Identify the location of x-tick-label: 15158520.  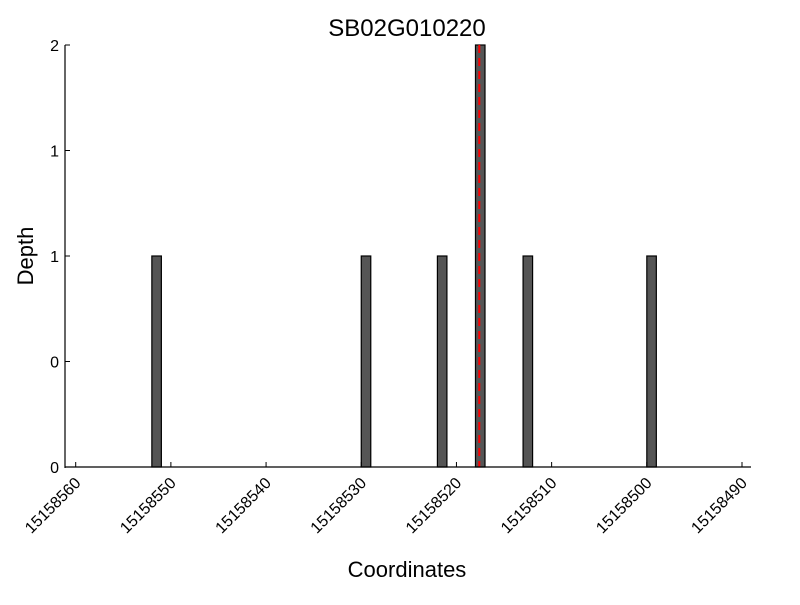
(434, 506).